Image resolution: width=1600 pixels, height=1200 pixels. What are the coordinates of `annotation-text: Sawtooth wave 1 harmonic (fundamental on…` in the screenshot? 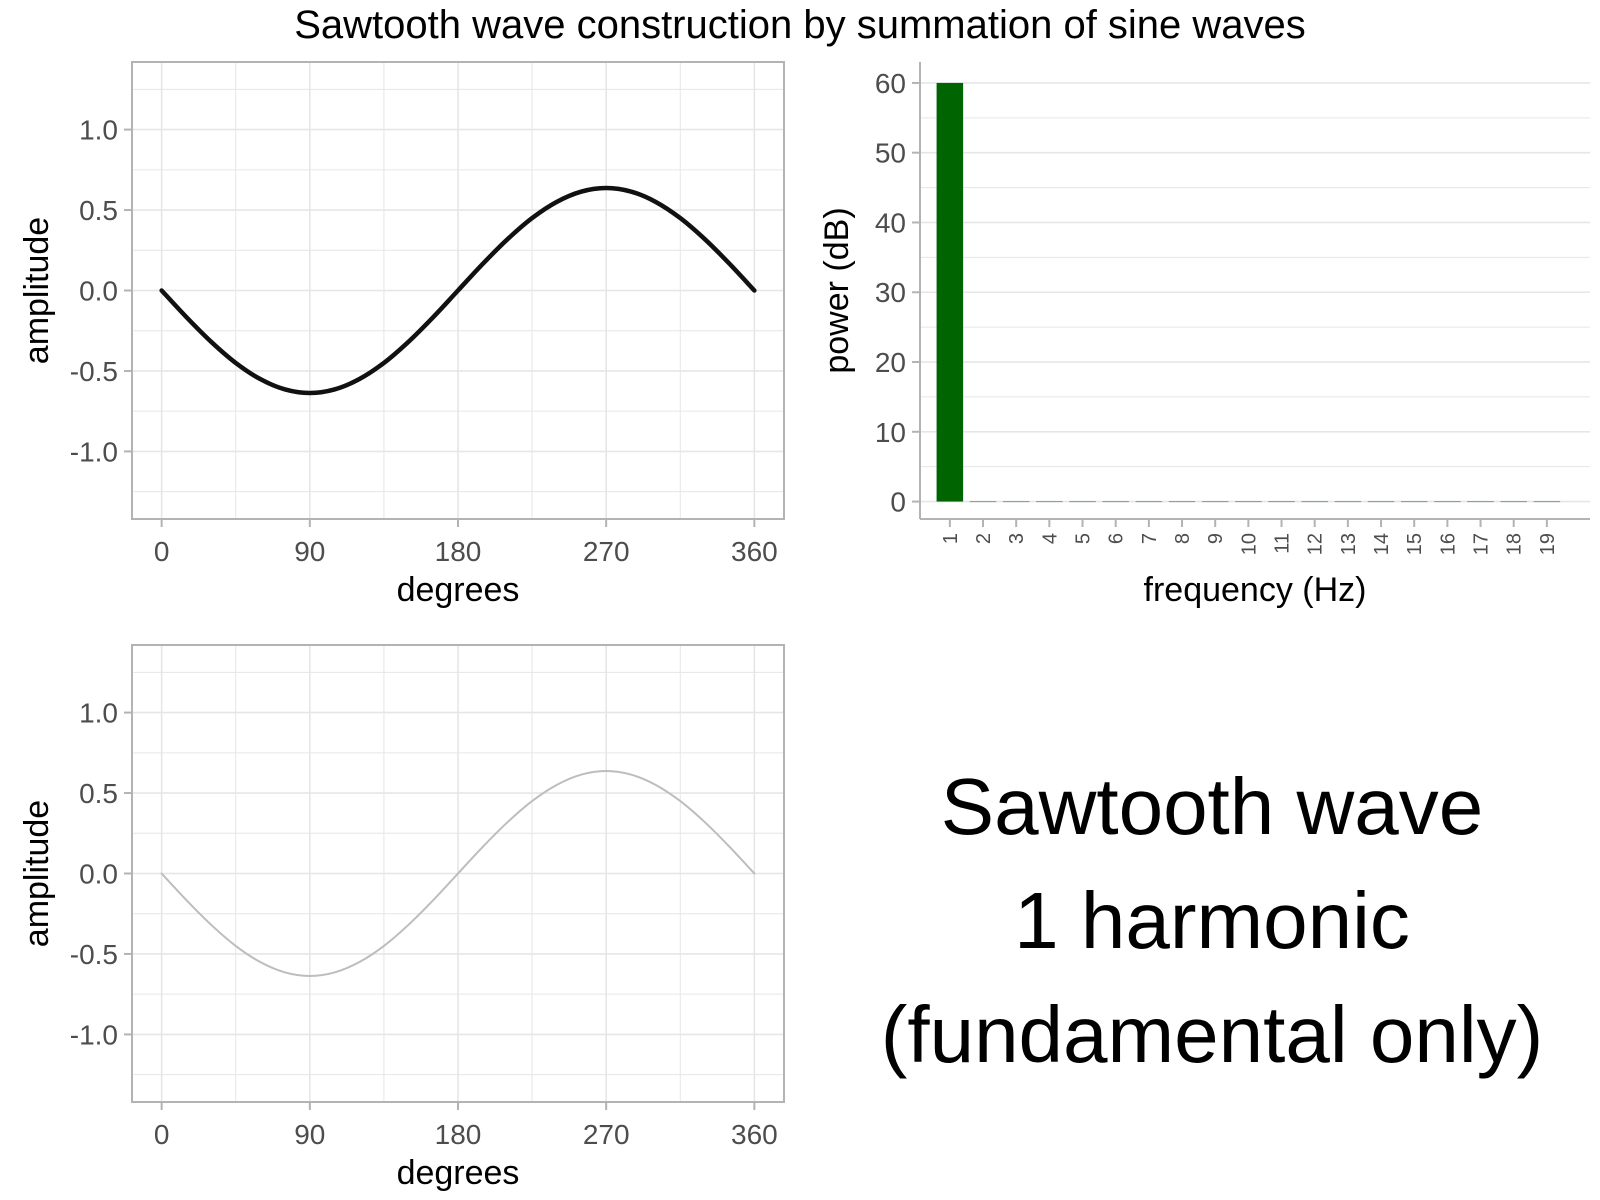 It's located at (1212, 921).